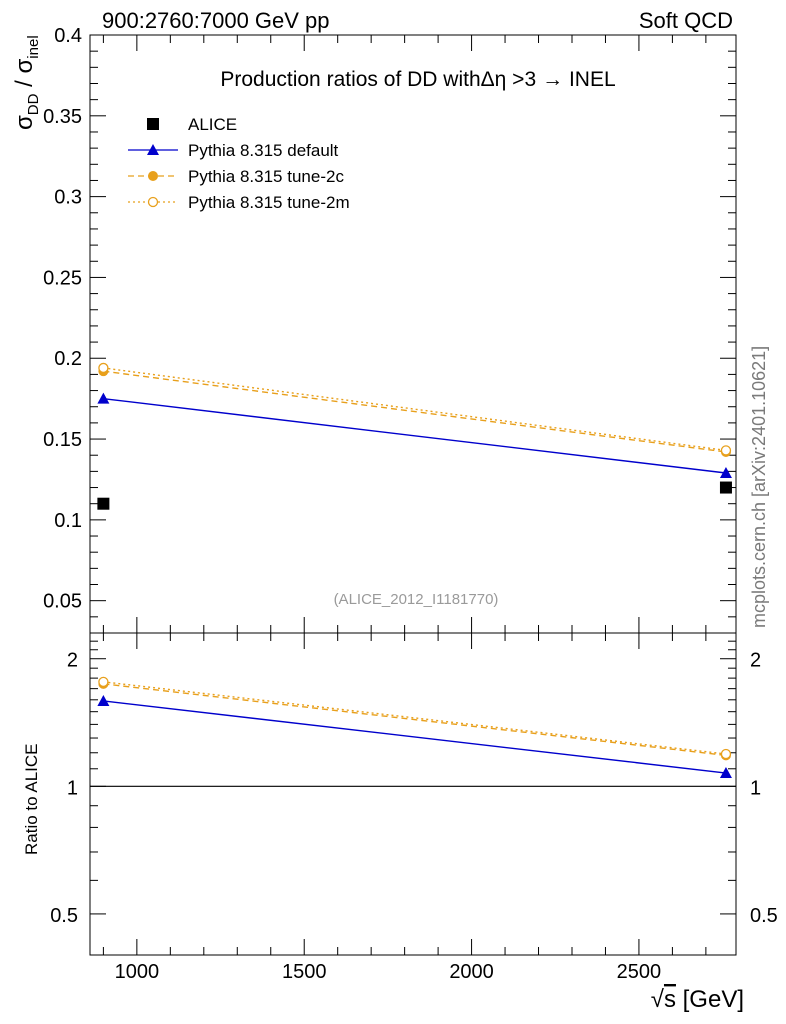 The image size is (786, 1024). Describe the element at coordinates (137, 972) in the screenshot. I see `x-tick-label: 1000` at that location.